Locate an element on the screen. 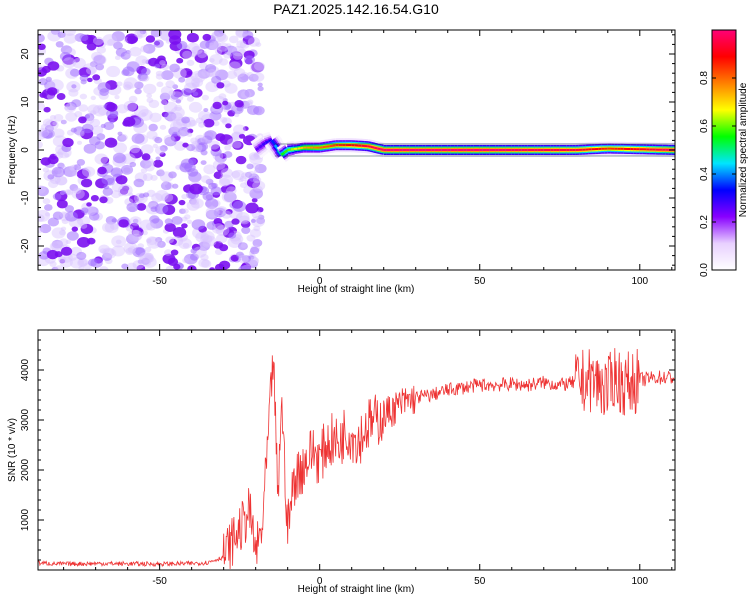 Image resolution: width=750 pixels, height=605 pixels. snr-y-tick-label: 3000 is located at coordinates (25, 419).